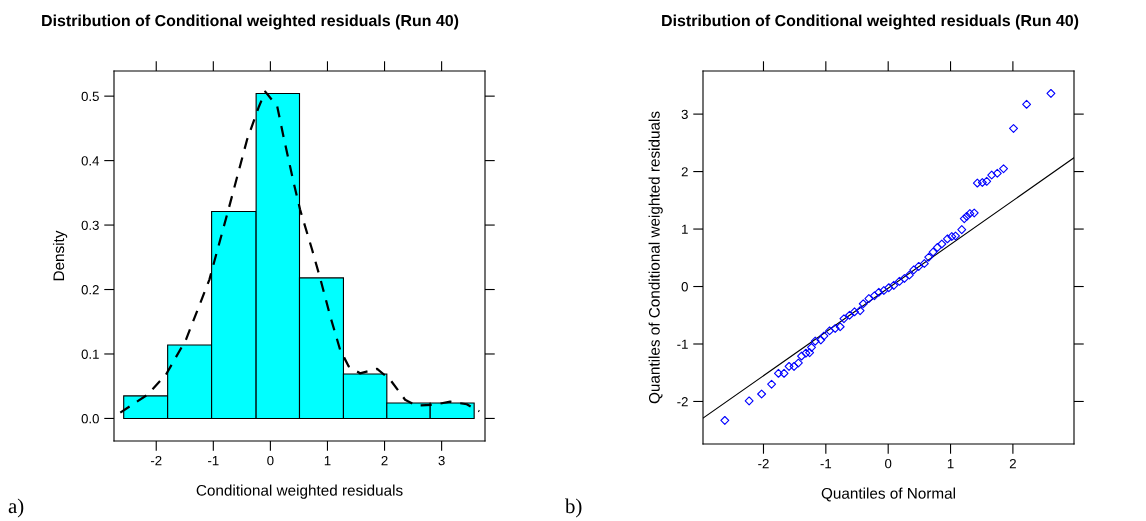 This screenshot has height=521, width=1146. Describe the element at coordinates (684, 114) in the screenshot. I see `y-tick-label: 3` at that location.